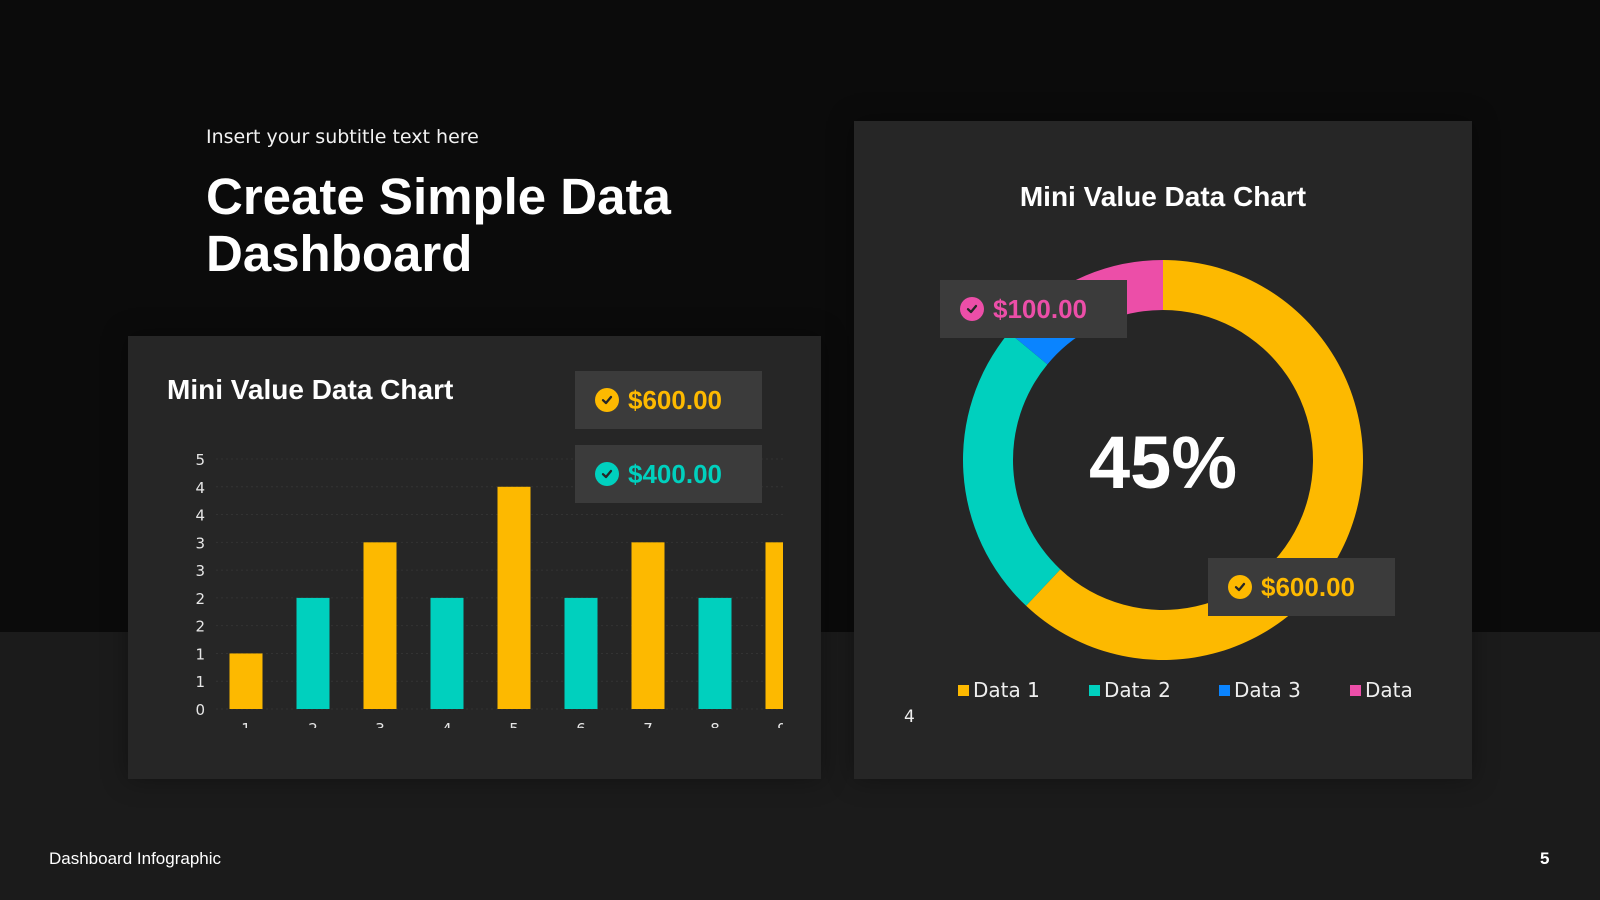 This screenshot has width=1600, height=900. What do you see at coordinates (1545, 858) in the screenshot?
I see `page-number: 5` at bounding box center [1545, 858].